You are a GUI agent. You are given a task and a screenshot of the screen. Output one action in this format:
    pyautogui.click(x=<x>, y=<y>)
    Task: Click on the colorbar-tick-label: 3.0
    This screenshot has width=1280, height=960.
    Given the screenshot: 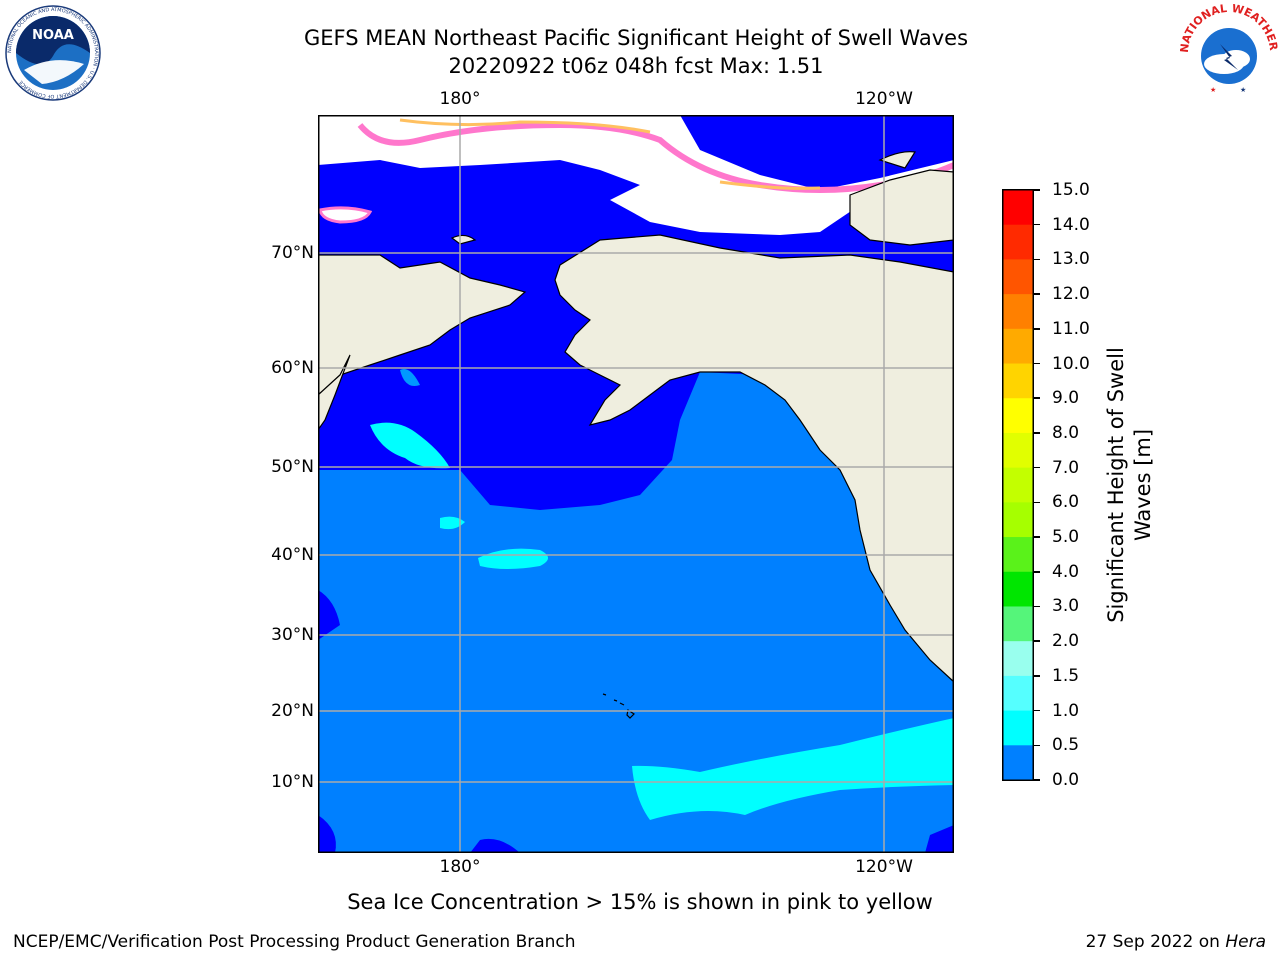 What is the action you would take?
    pyautogui.click(x=1066, y=606)
    